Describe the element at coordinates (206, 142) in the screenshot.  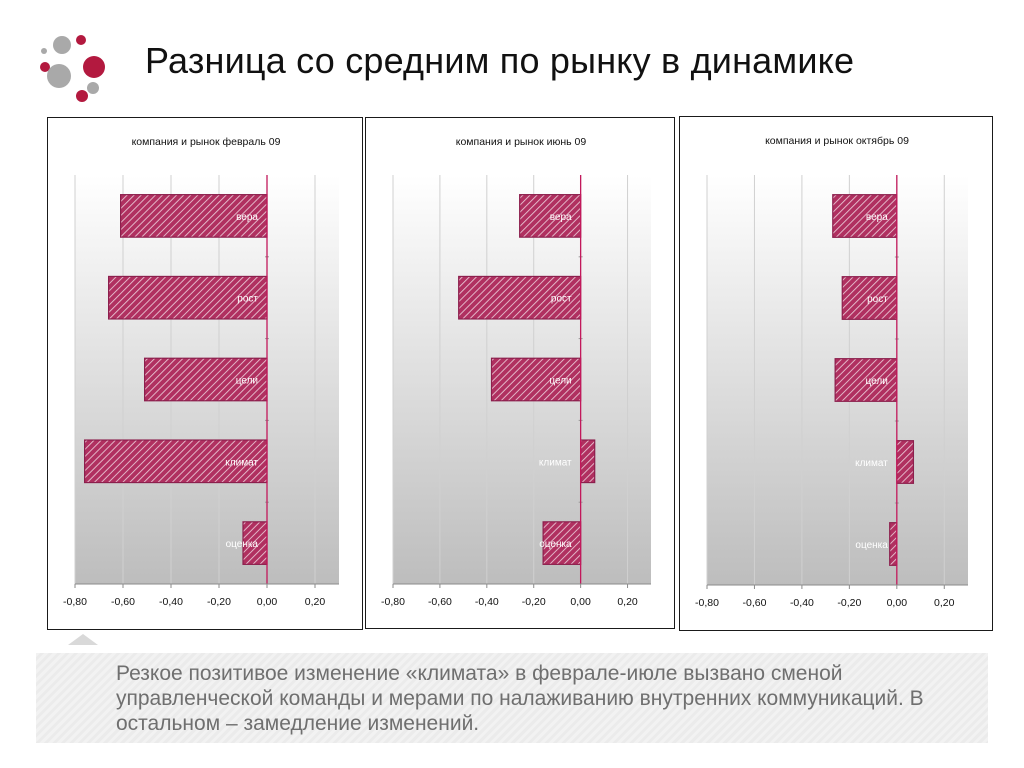
I see `chart-title: компания и рынок февраль 09` at that location.